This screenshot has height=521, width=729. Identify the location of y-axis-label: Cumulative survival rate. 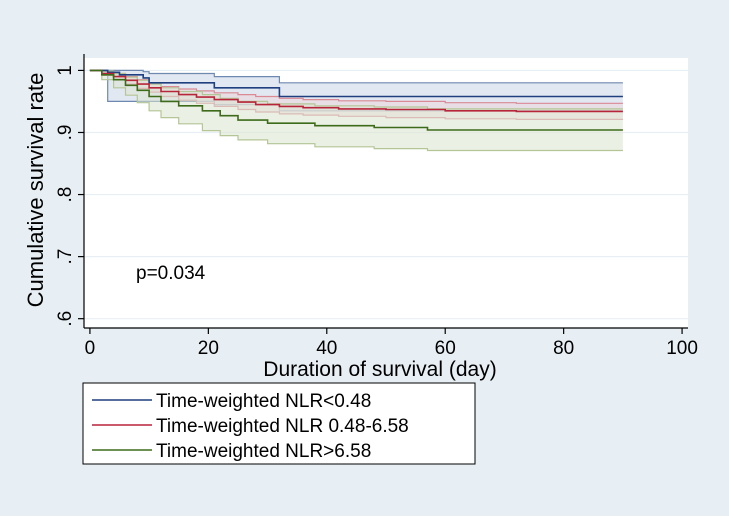
(35, 190).